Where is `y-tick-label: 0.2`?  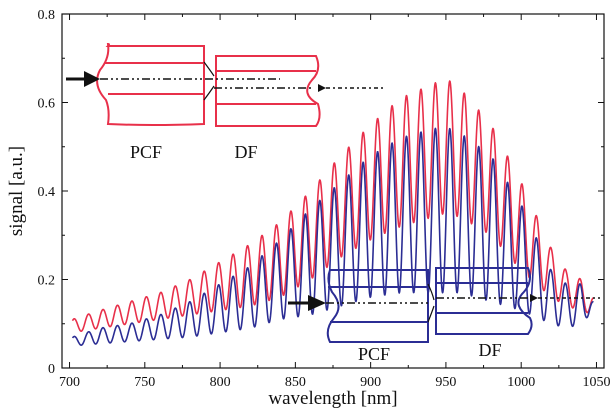 y-tick-label: 0.2 is located at coordinates (47, 281).